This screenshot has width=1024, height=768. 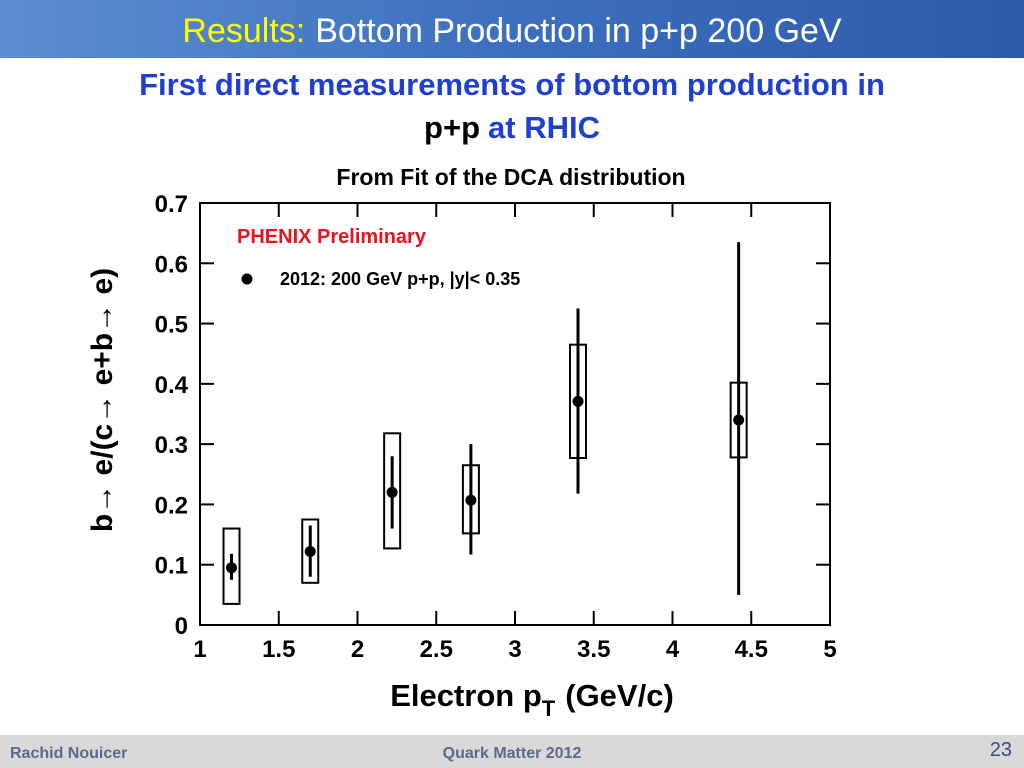 What do you see at coordinates (452, 127) in the screenshot?
I see `subtitle-black: p+p` at bounding box center [452, 127].